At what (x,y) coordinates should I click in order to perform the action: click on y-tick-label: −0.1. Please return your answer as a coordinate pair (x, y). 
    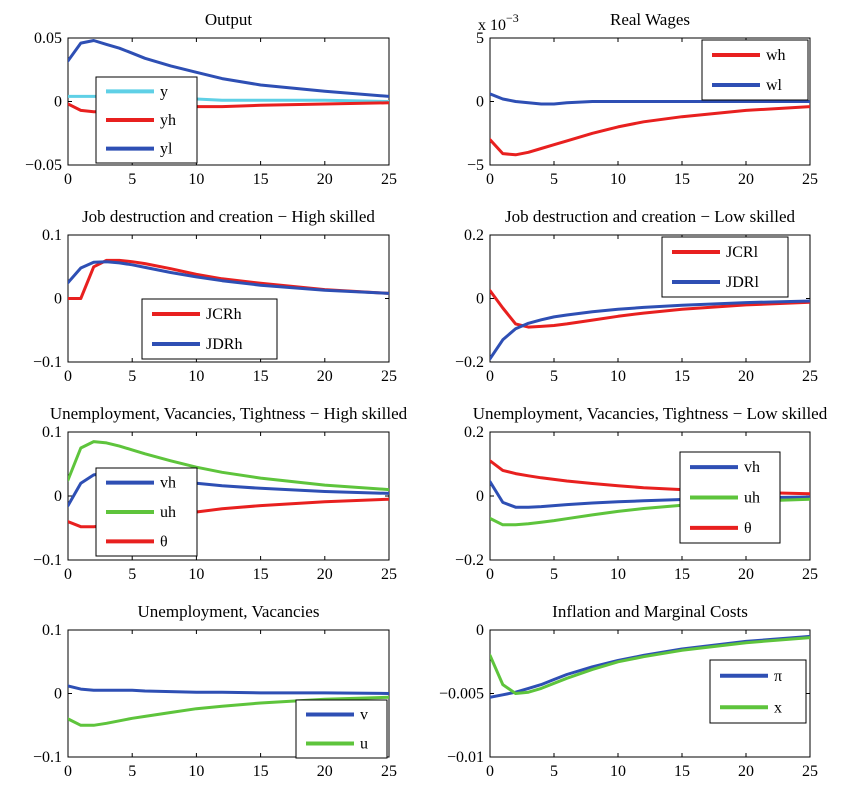
    Looking at the image, I should click on (47, 362).